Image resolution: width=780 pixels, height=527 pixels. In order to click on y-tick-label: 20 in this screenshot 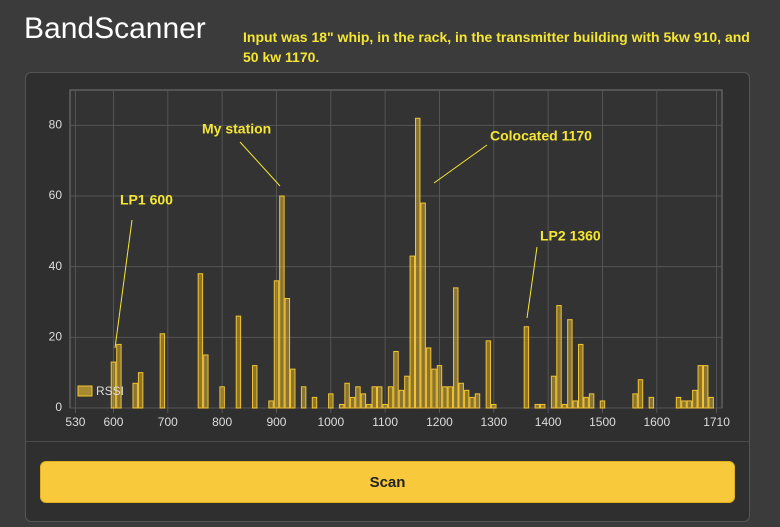, I will do `click(56, 337)`.